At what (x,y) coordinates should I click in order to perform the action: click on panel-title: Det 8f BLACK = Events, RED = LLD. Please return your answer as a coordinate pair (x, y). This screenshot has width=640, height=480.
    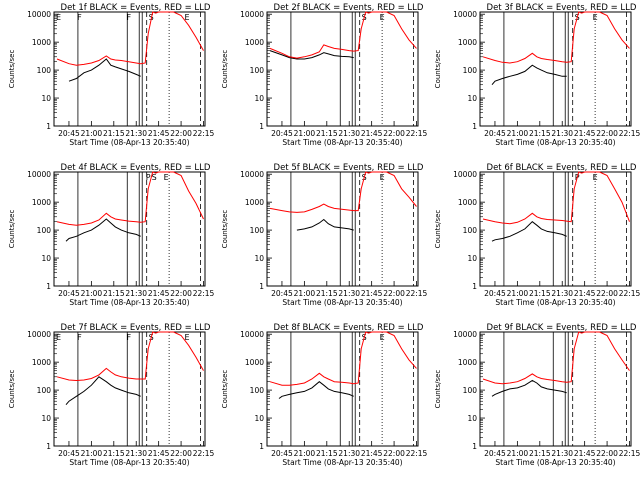
    Looking at the image, I should click on (349, 328).